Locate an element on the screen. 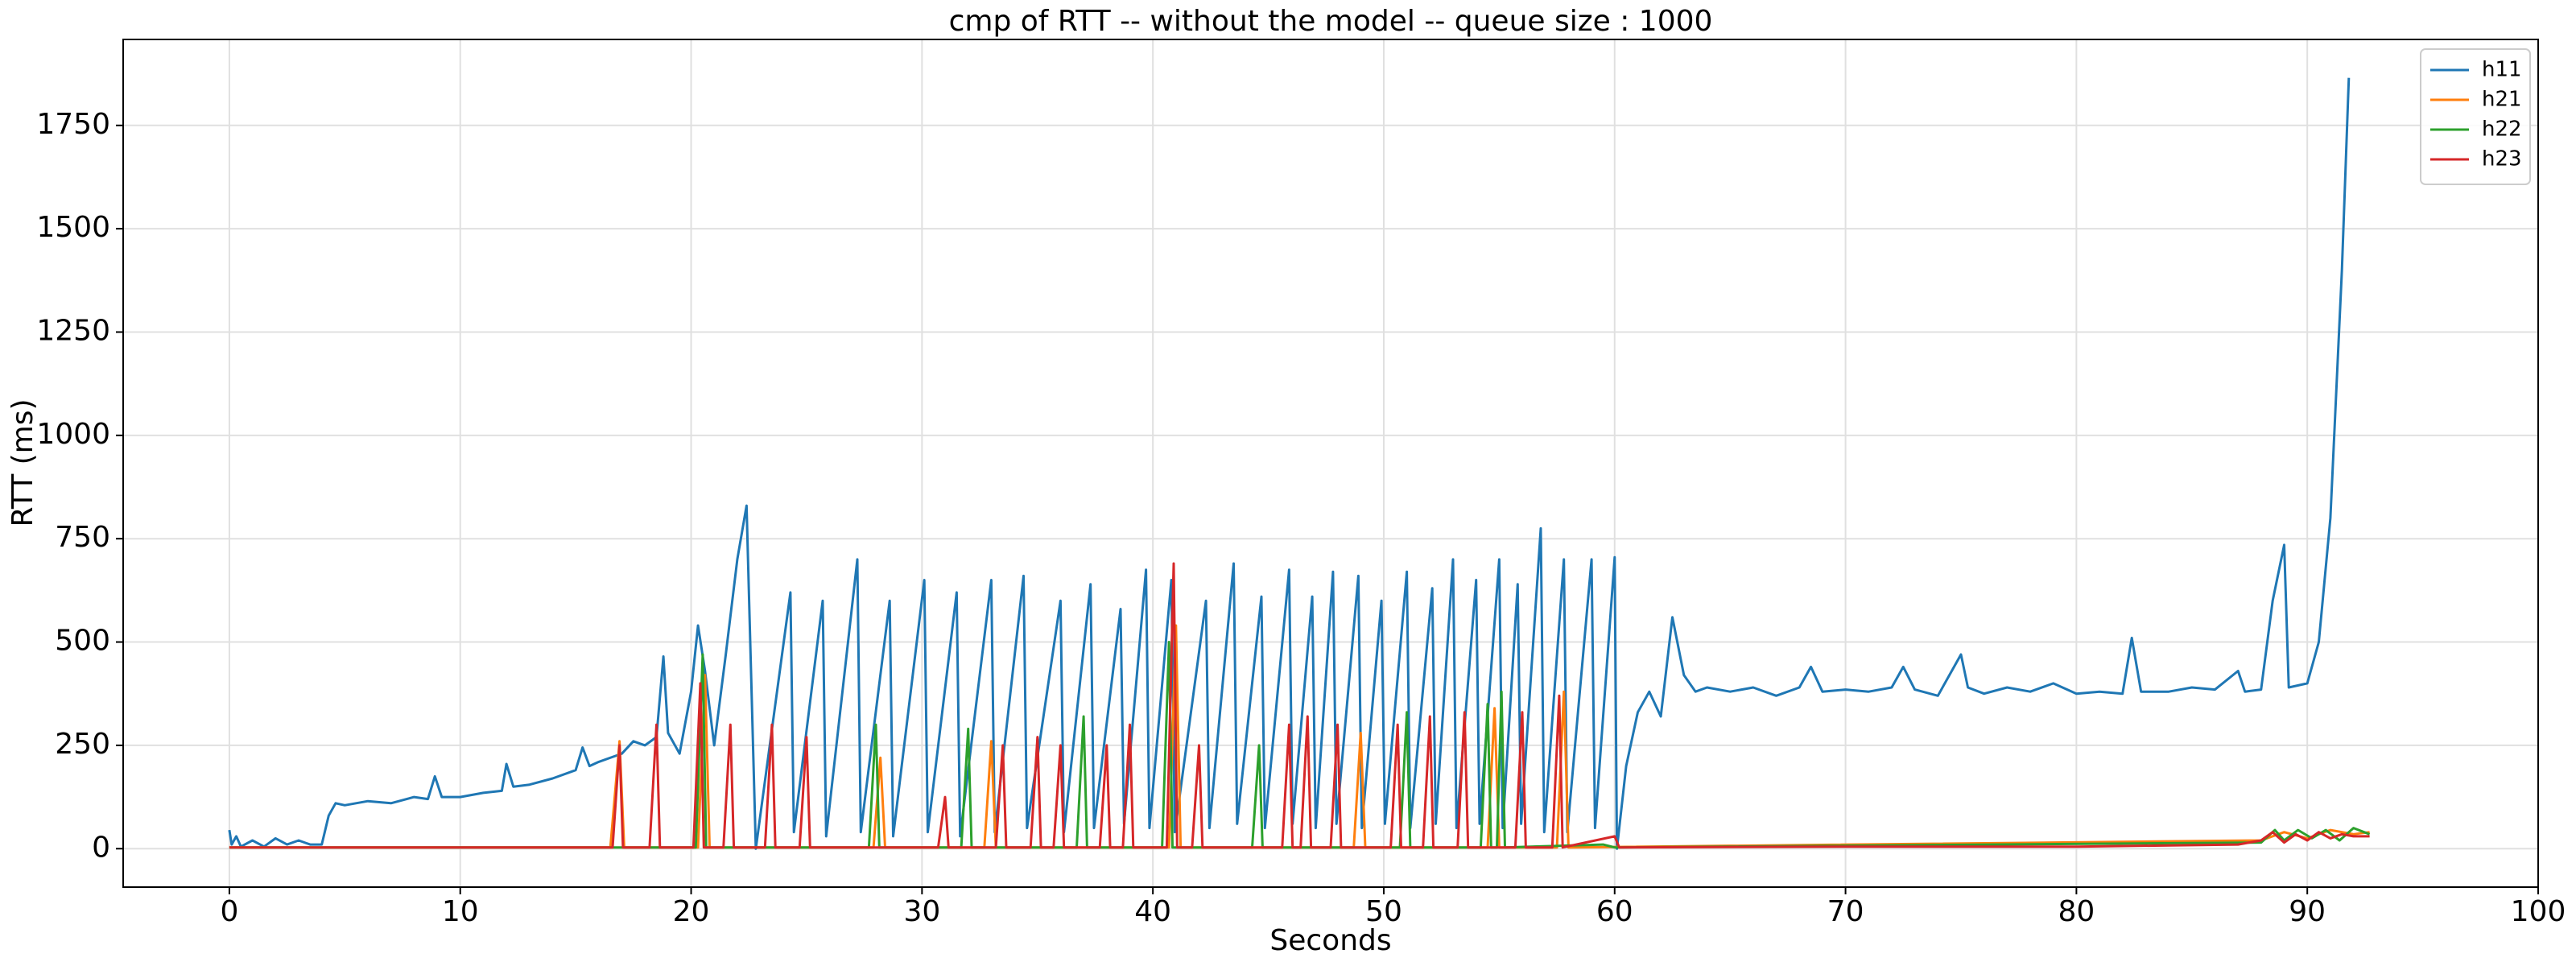  y-tick-label: 750 is located at coordinates (82, 537).